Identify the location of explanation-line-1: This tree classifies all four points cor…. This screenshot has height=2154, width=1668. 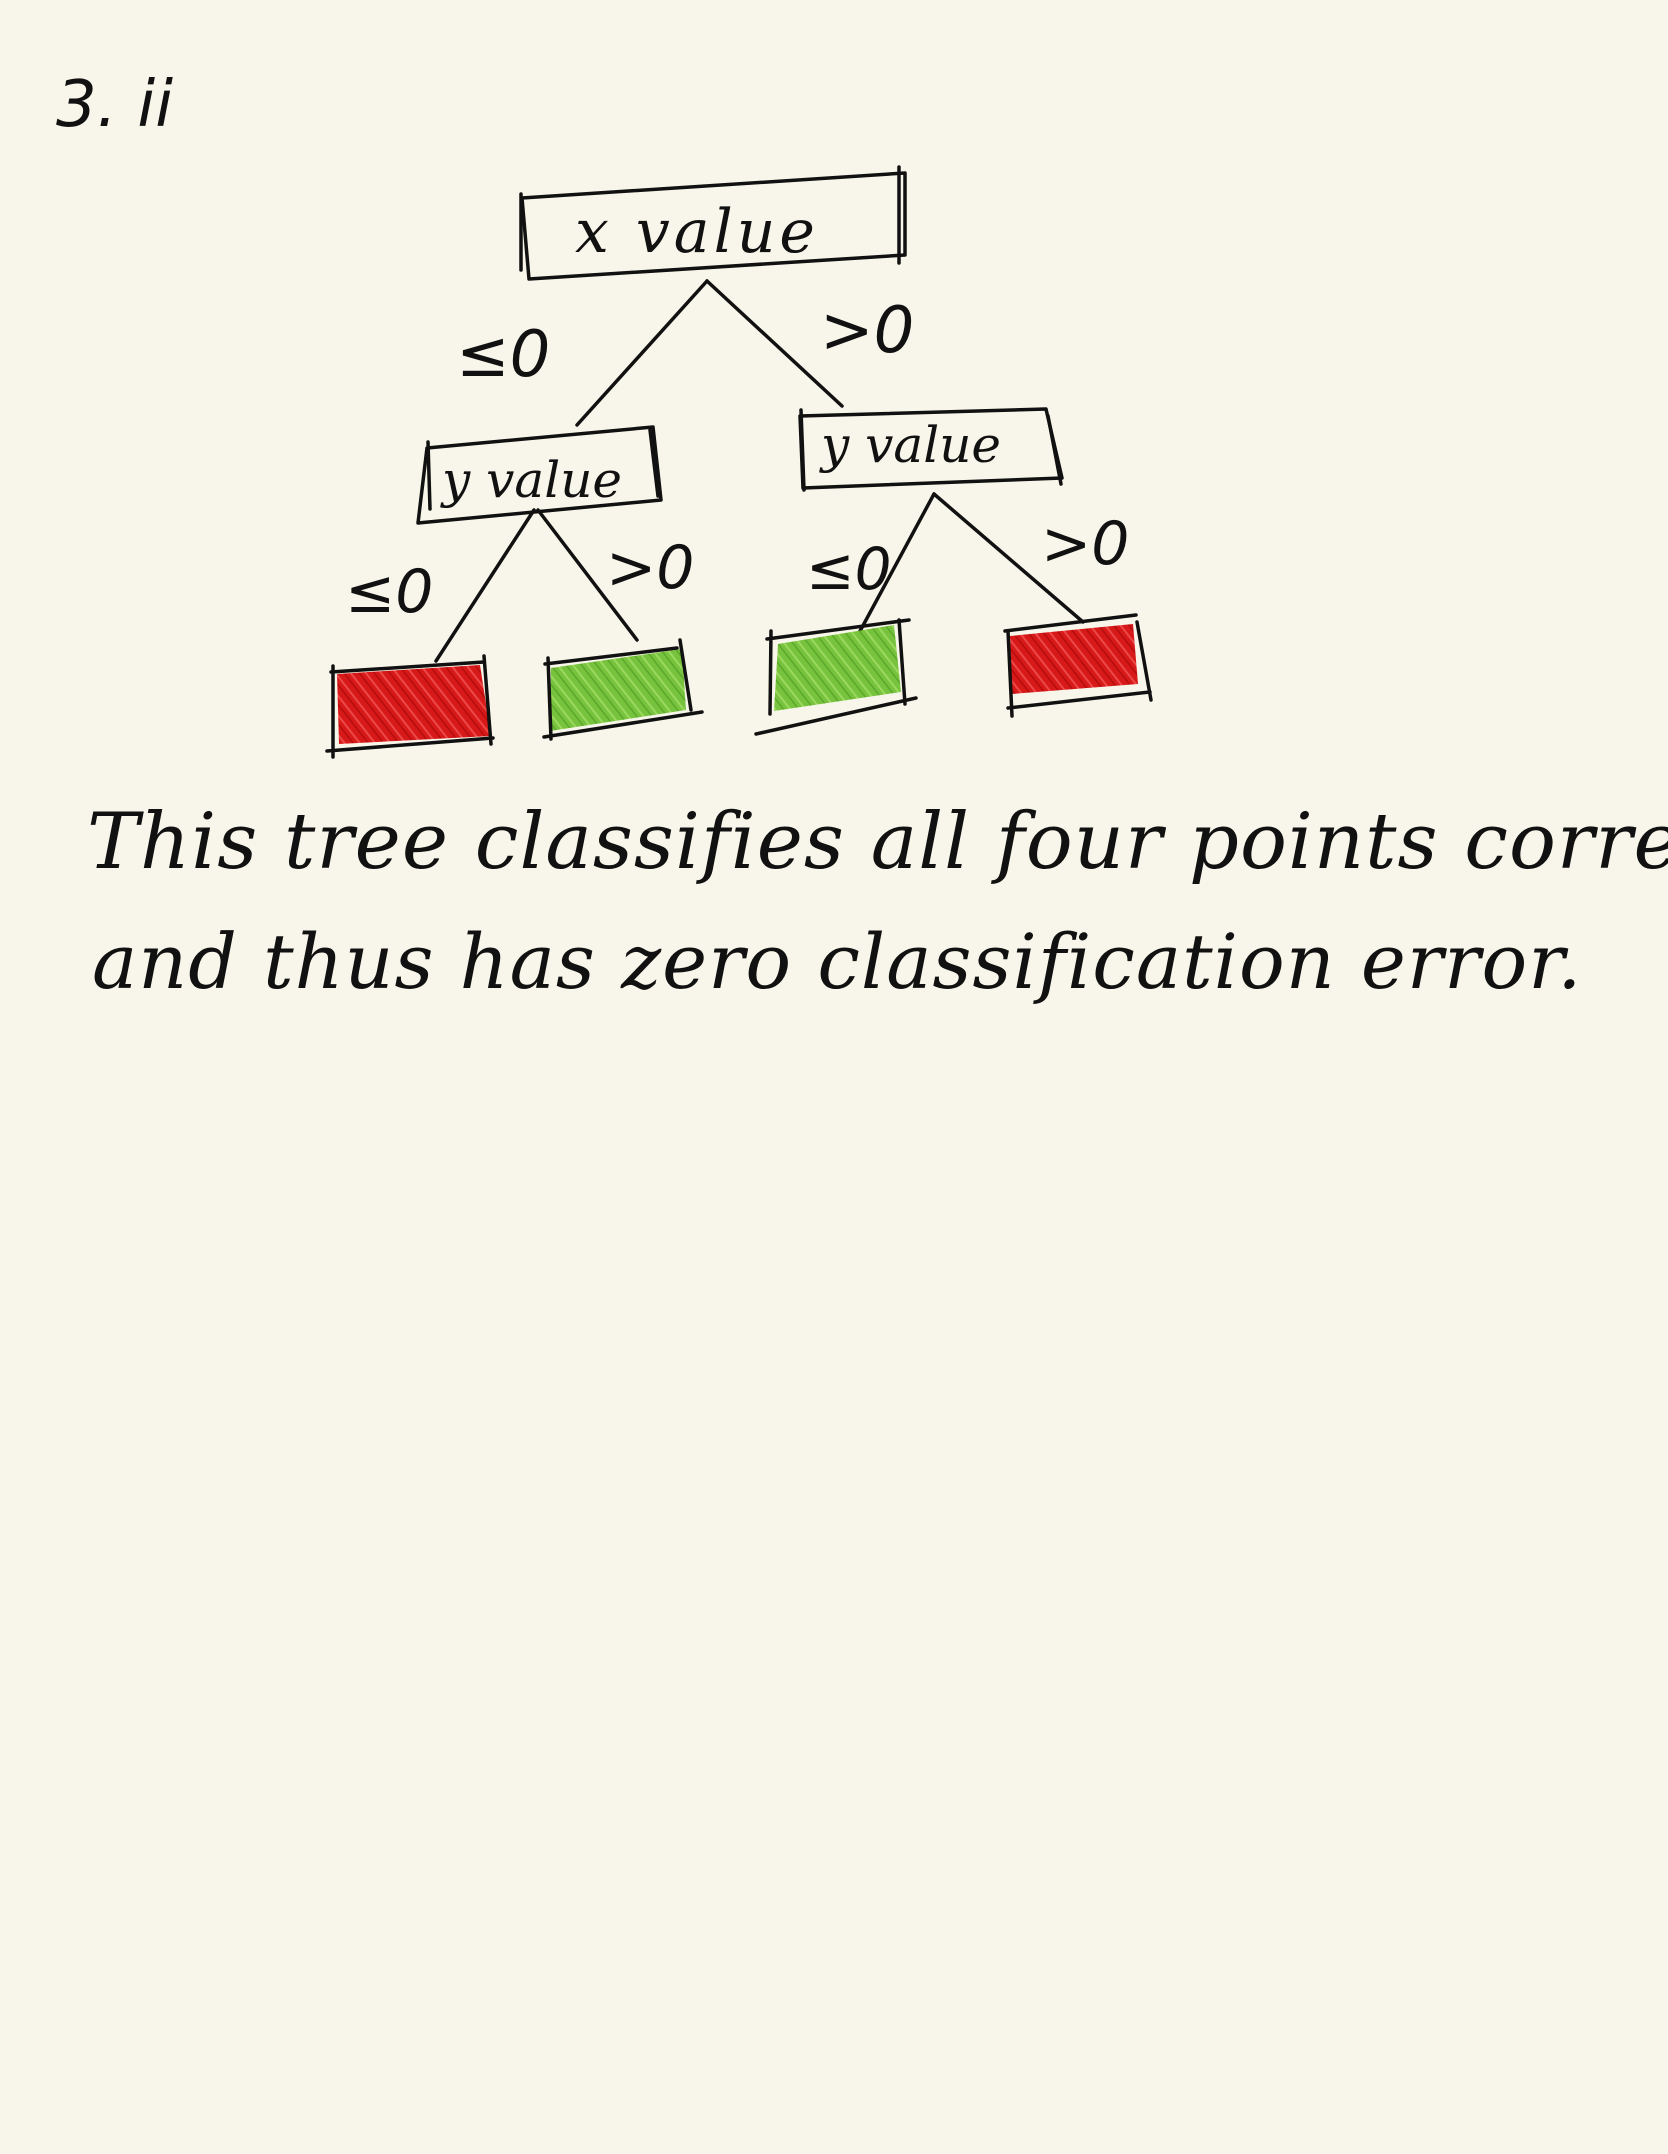
(877, 842).